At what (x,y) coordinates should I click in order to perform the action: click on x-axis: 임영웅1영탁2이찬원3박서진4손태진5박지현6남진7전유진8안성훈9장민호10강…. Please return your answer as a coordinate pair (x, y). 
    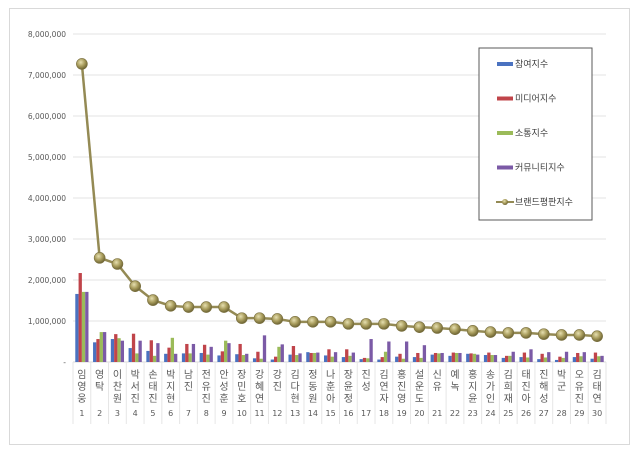
    Looking at the image, I should click on (339, 393).